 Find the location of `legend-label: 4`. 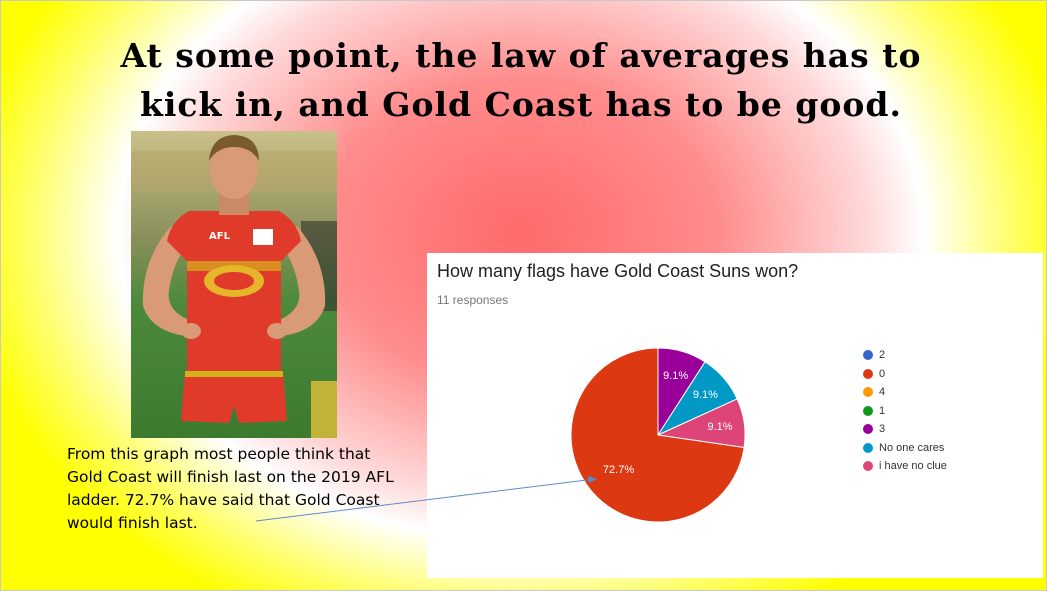

legend-label: 4 is located at coordinates (882, 392).